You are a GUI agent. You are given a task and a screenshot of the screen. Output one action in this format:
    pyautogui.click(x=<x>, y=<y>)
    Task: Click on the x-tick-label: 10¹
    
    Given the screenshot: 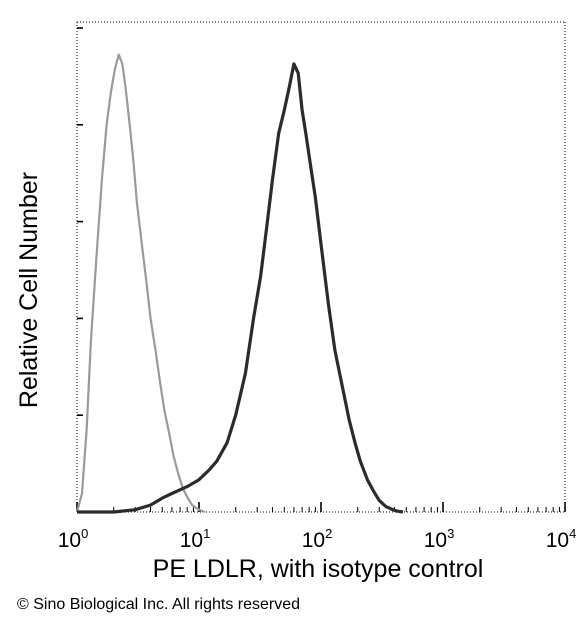 What is the action you would take?
    pyautogui.click(x=195, y=539)
    